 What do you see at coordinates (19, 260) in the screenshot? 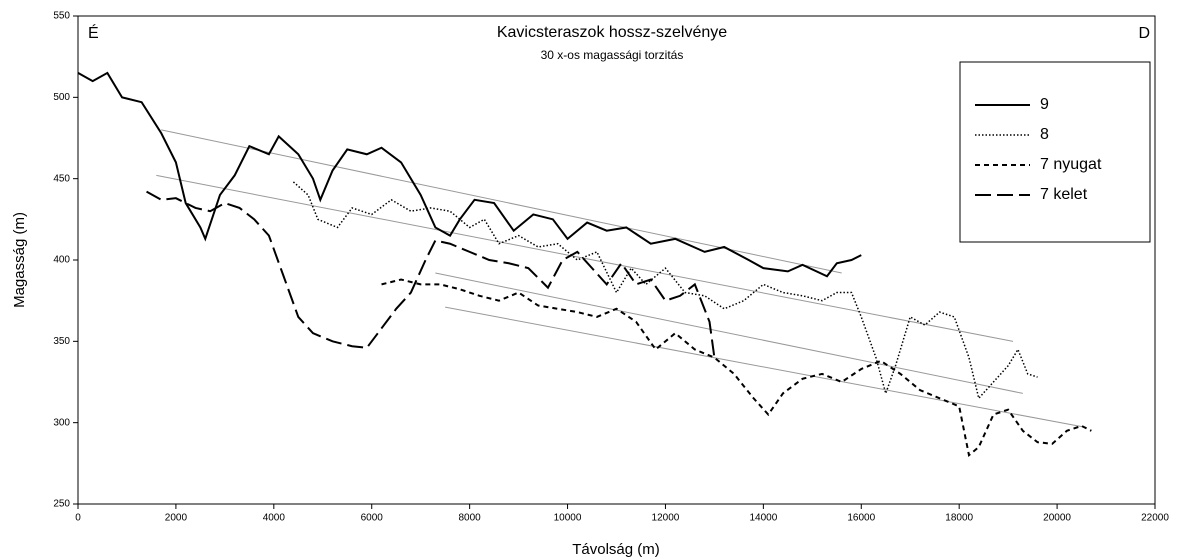
I see `y-axis-label: Magasság (m)` at bounding box center [19, 260].